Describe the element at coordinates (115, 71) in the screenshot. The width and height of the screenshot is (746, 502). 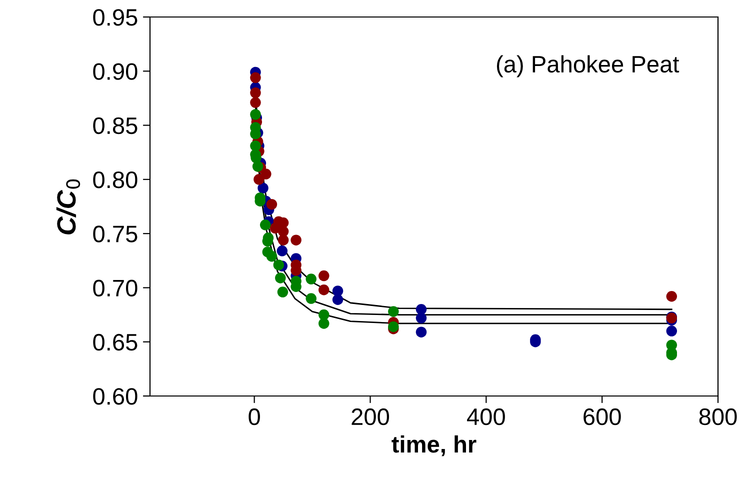
I see `y-tick-label: 0.90` at that location.